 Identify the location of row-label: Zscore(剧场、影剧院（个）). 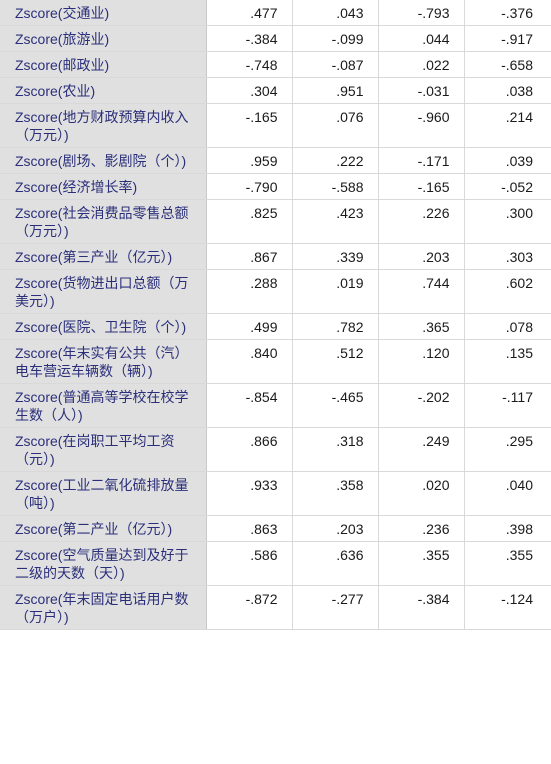
(103, 160).